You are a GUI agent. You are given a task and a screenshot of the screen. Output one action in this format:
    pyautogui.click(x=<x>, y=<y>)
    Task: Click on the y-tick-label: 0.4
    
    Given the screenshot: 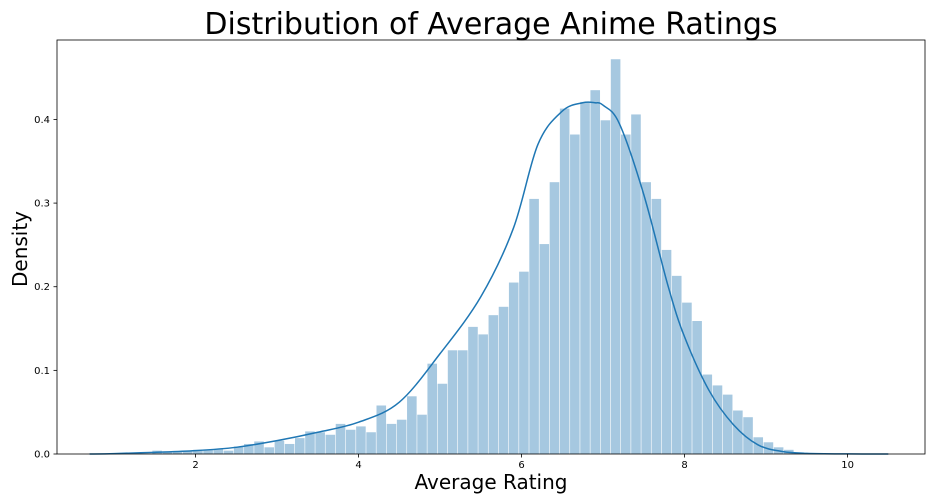 What is the action you would take?
    pyautogui.click(x=42, y=120)
    